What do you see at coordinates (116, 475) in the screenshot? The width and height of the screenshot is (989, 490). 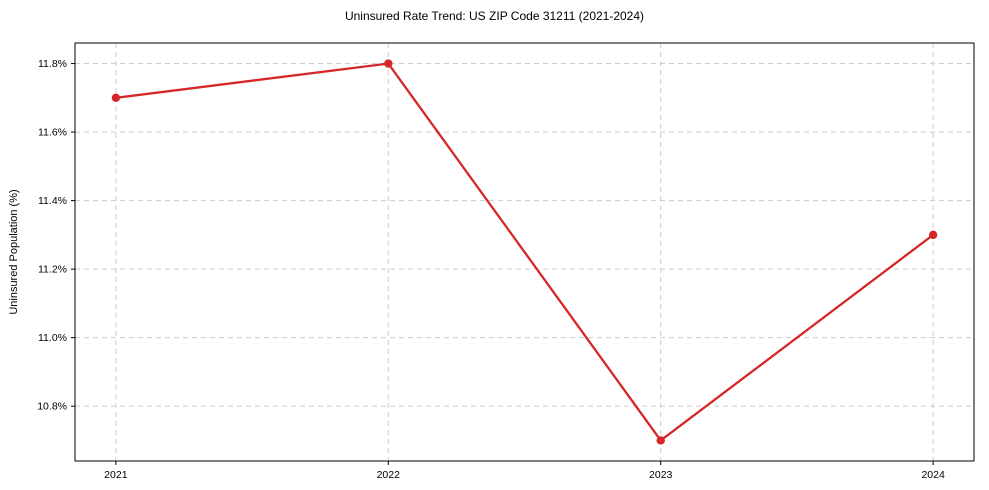 I see `x-tick-label: 2021` at bounding box center [116, 475].